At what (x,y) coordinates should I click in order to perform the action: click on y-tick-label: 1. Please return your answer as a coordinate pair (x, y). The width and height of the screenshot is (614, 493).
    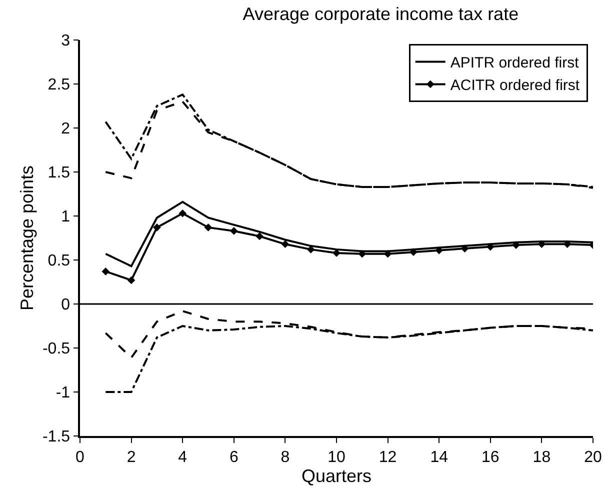
    Looking at the image, I should click on (65, 217).